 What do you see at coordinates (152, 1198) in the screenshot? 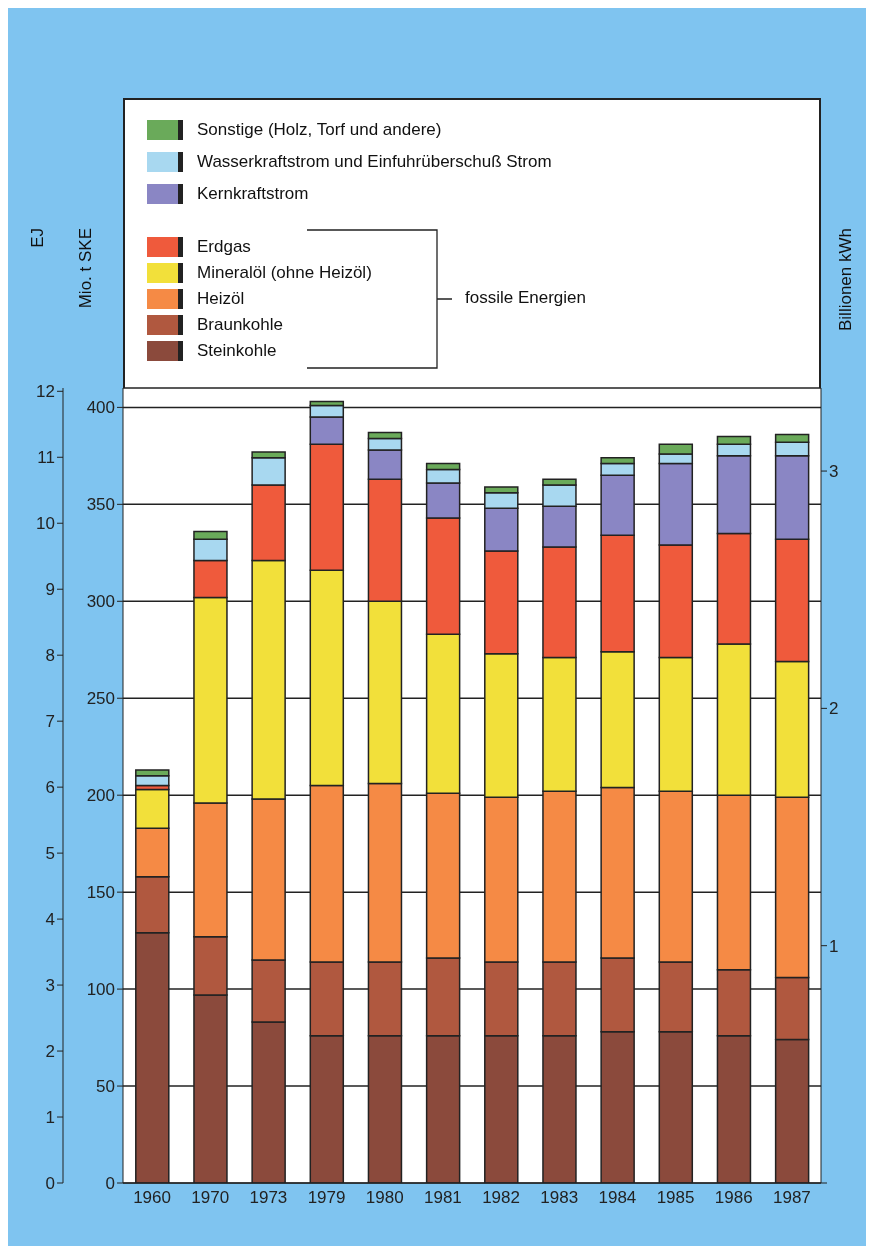
I see `x-tick-label: 1960` at bounding box center [152, 1198].